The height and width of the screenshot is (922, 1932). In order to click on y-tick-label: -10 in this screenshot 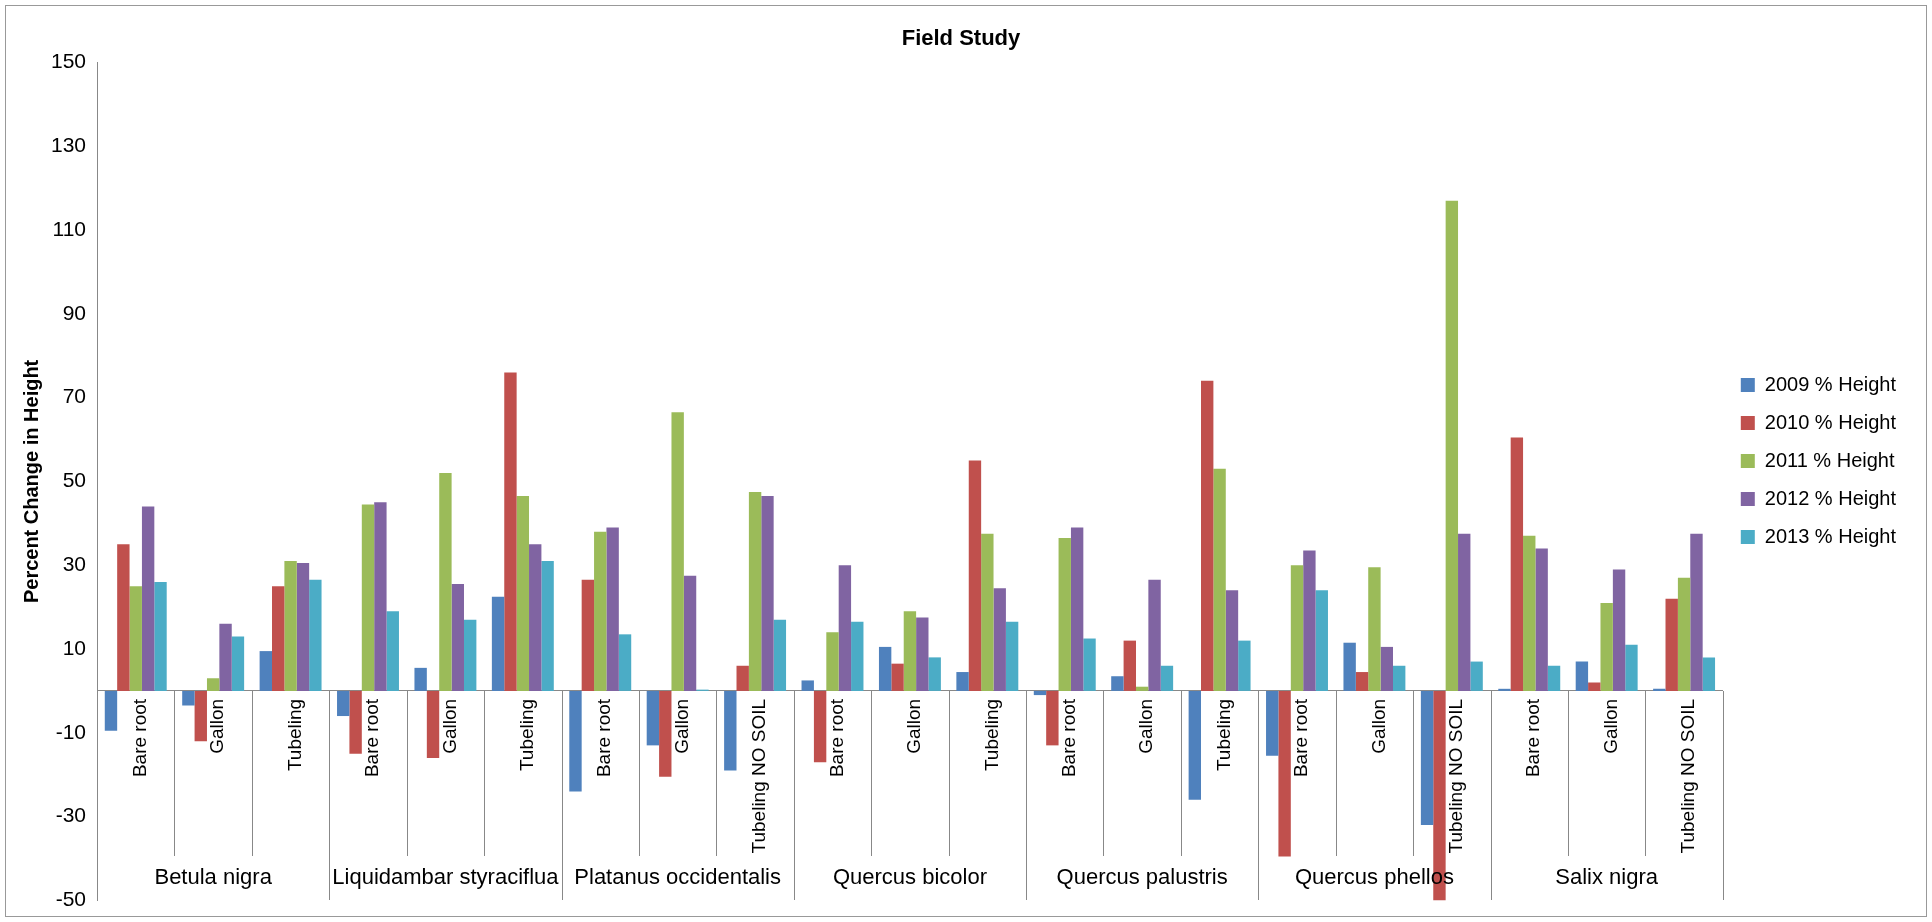, I will do `click(71, 731)`.